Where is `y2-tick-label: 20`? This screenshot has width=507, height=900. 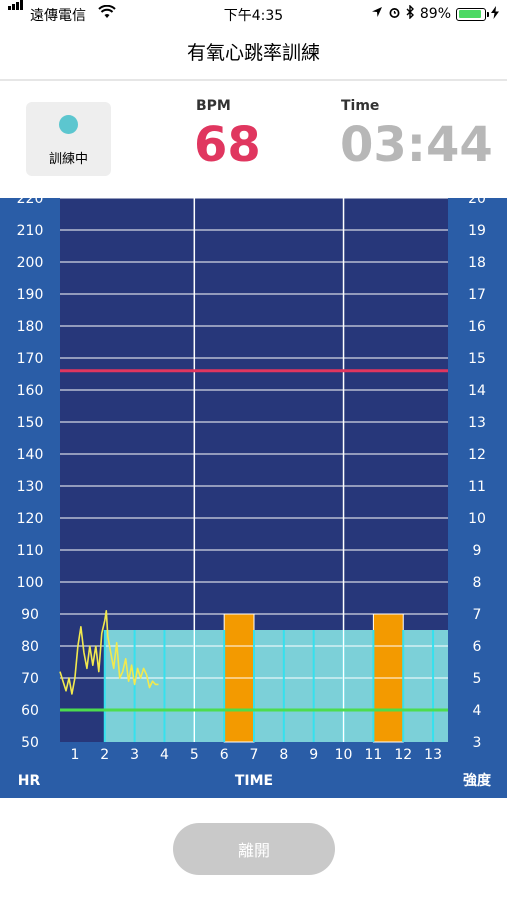
y2-tick-label: 20 is located at coordinates (477, 202).